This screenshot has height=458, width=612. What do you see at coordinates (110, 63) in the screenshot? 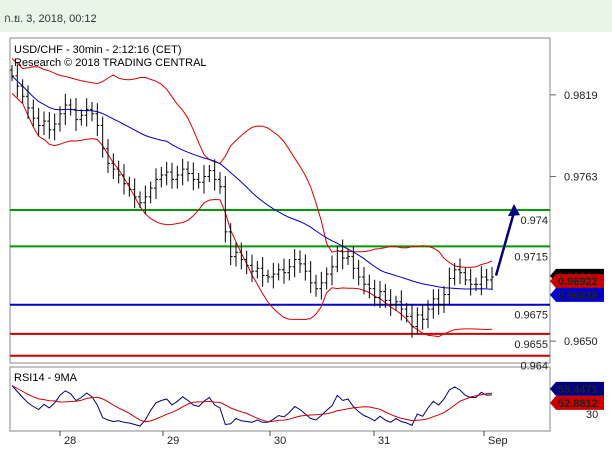
I see `chart-subtitle: Research © 2018 TRADING CENTRAL` at bounding box center [110, 63].